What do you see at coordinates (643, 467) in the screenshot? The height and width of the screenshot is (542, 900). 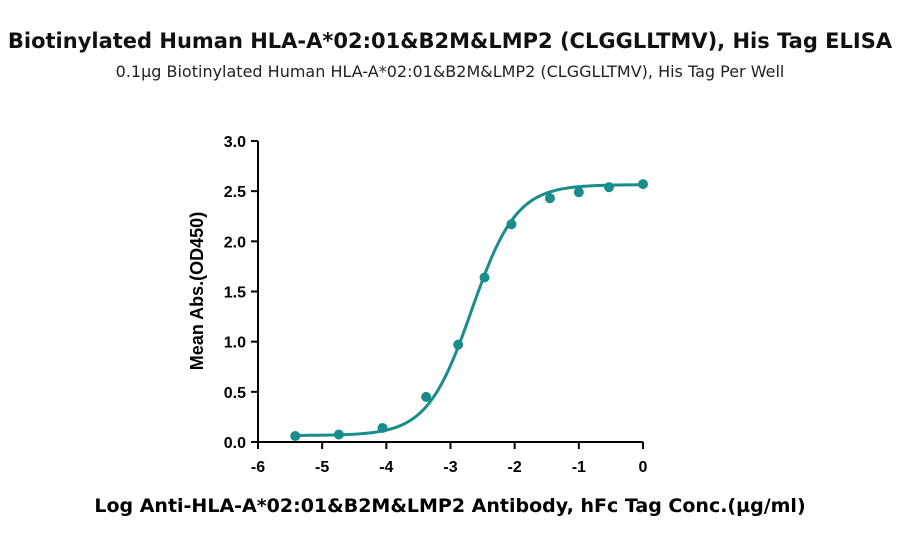 I see `x-tick-label: 0` at bounding box center [643, 467].